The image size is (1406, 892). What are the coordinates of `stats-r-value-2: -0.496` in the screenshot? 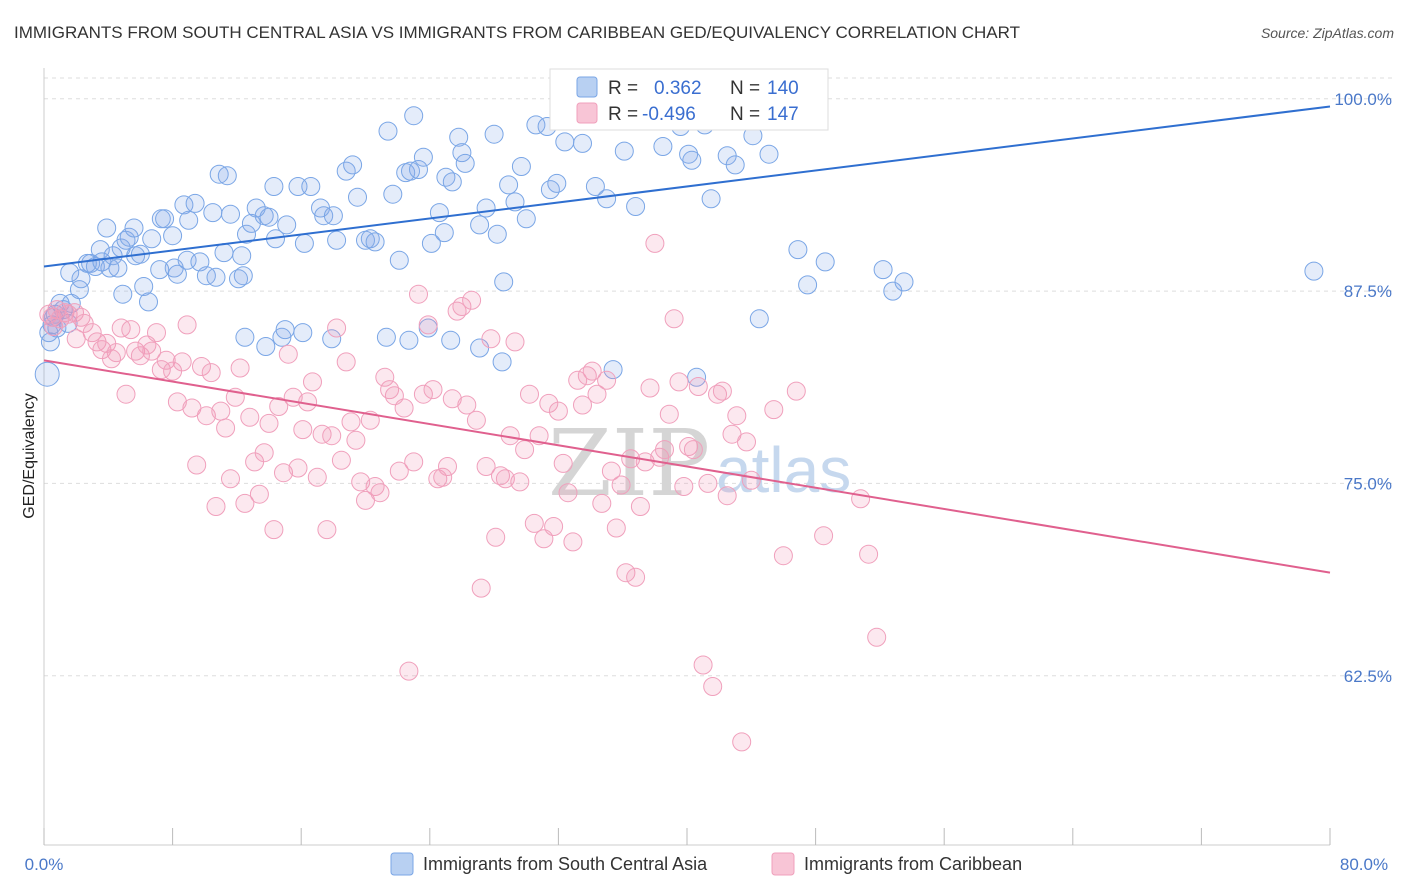 It's located at (669, 114).